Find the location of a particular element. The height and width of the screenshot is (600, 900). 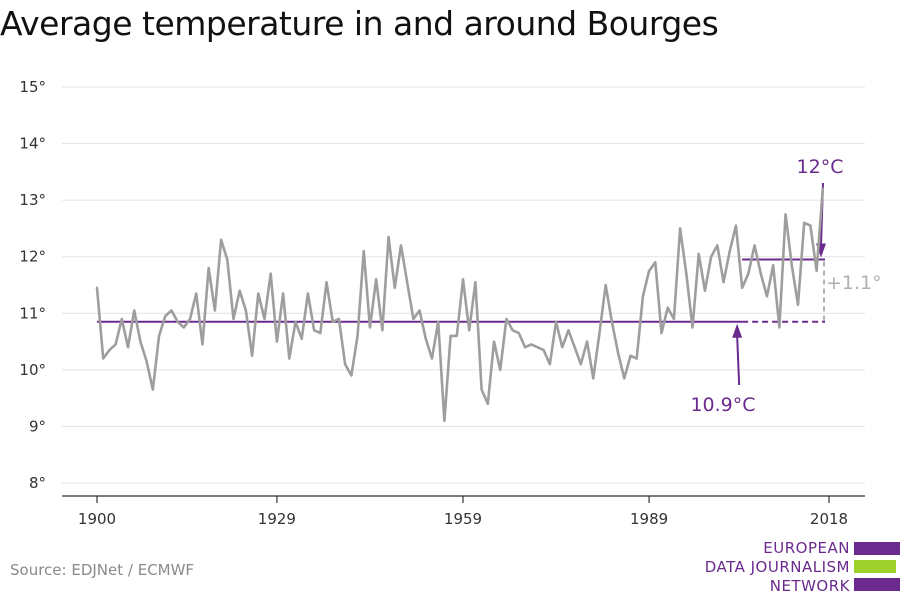

arrow-109c-shaft is located at coordinates (738, 360).